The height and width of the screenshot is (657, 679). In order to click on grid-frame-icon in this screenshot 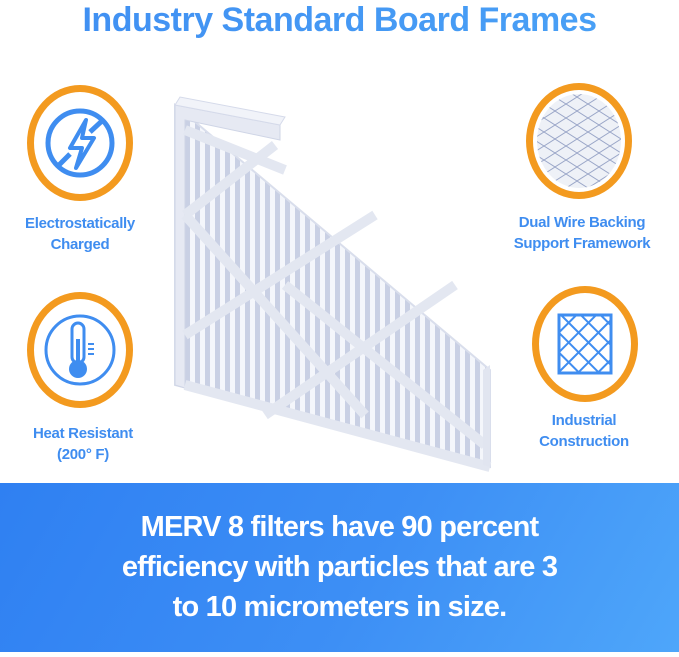, I will do `click(585, 344)`.